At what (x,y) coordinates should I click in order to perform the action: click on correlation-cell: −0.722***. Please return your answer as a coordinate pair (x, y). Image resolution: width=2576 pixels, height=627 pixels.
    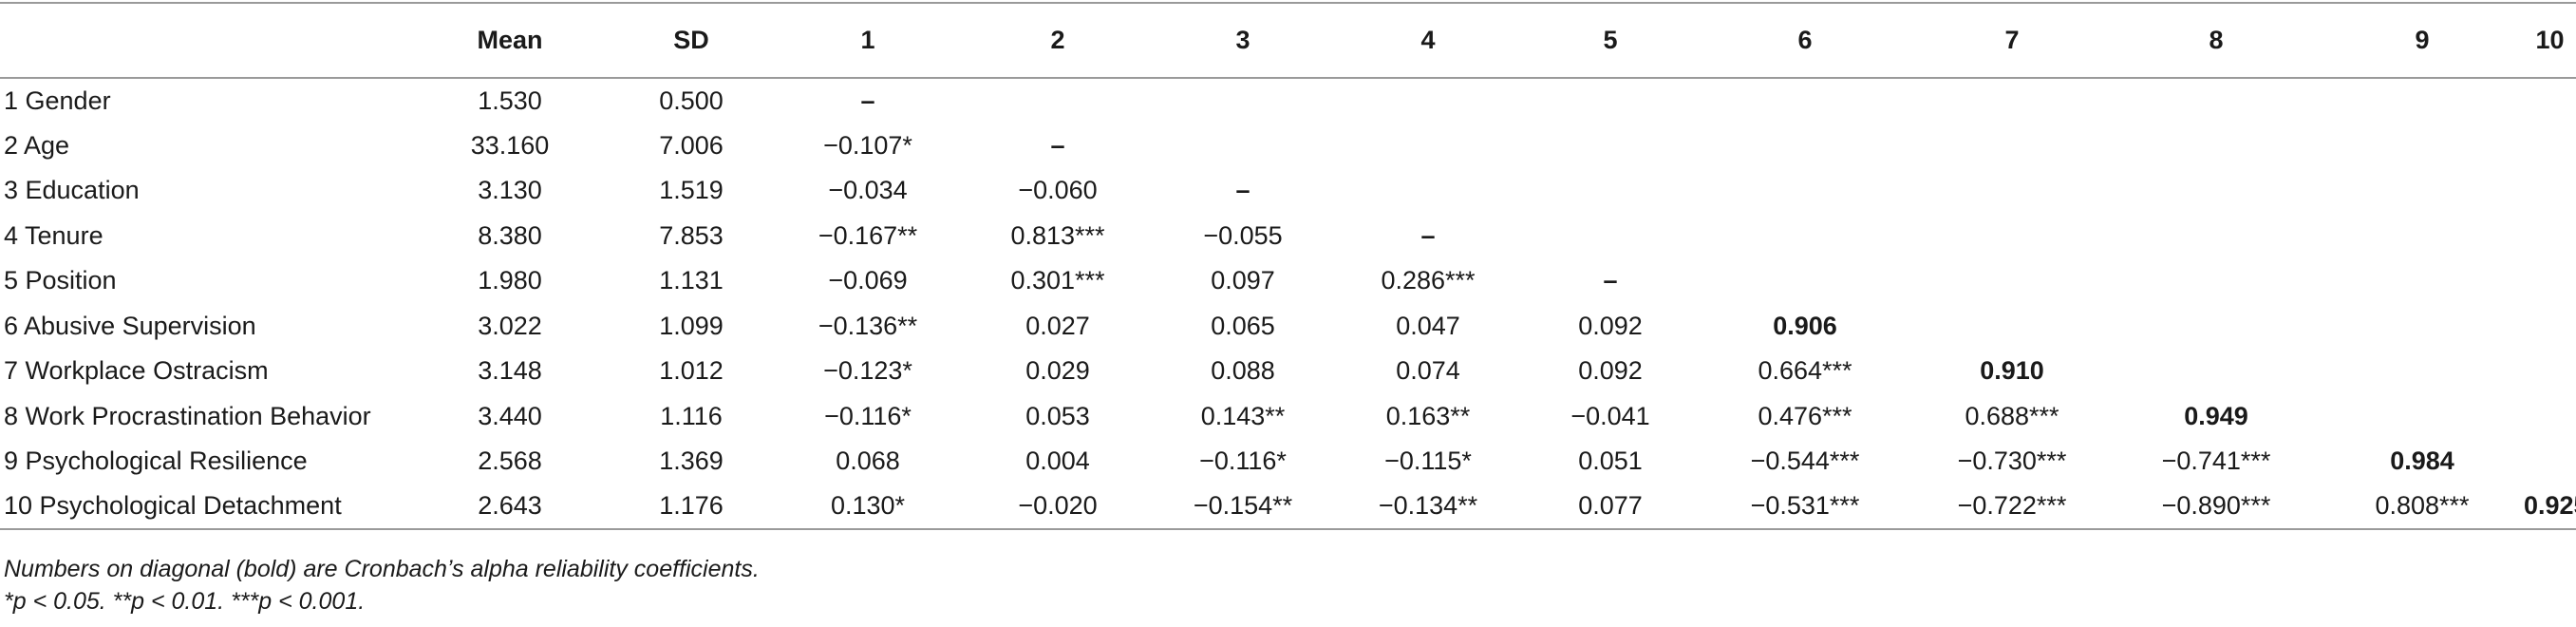
    Looking at the image, I should click on (2012, 506).